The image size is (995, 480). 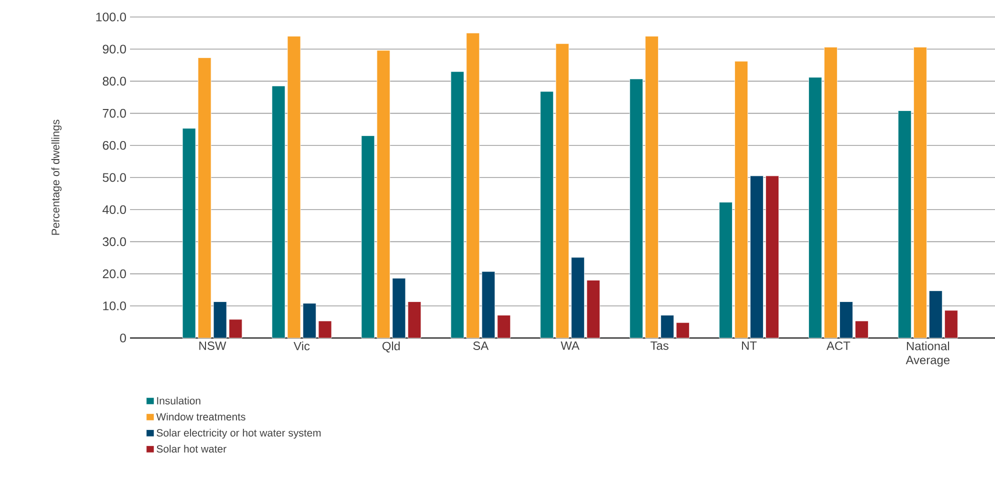 I want to click on y-tick-label: 100.0, so click(x=111, y=17).